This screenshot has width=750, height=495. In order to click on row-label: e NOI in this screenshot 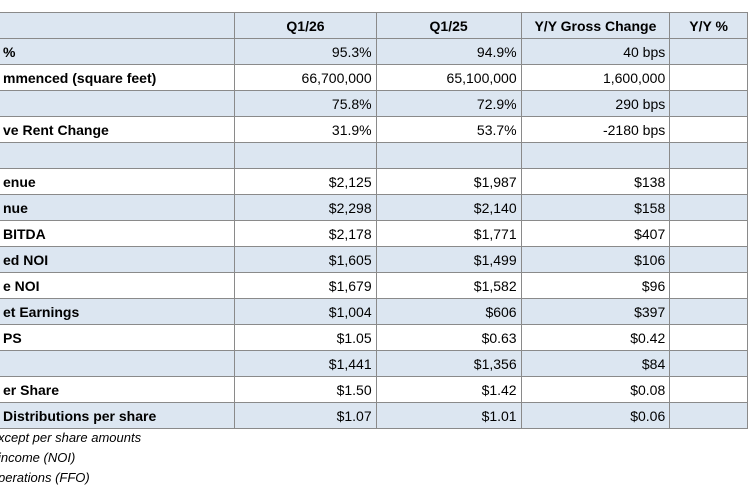, I will do `click(118, 285)`.